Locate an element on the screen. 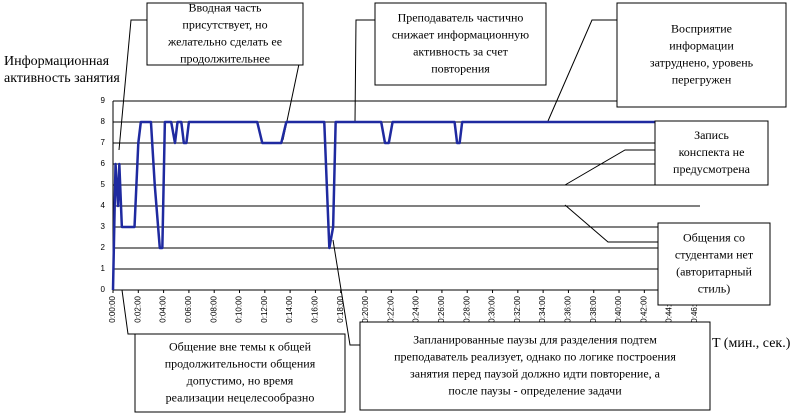  x-tick-label: 0:28:00 is located at coordinates (466, 308).